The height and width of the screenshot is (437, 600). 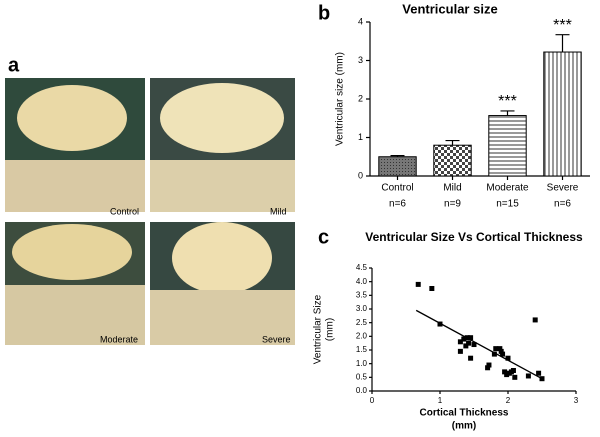 I want to click on sample-size: n=15, so click(x=507, y=204).